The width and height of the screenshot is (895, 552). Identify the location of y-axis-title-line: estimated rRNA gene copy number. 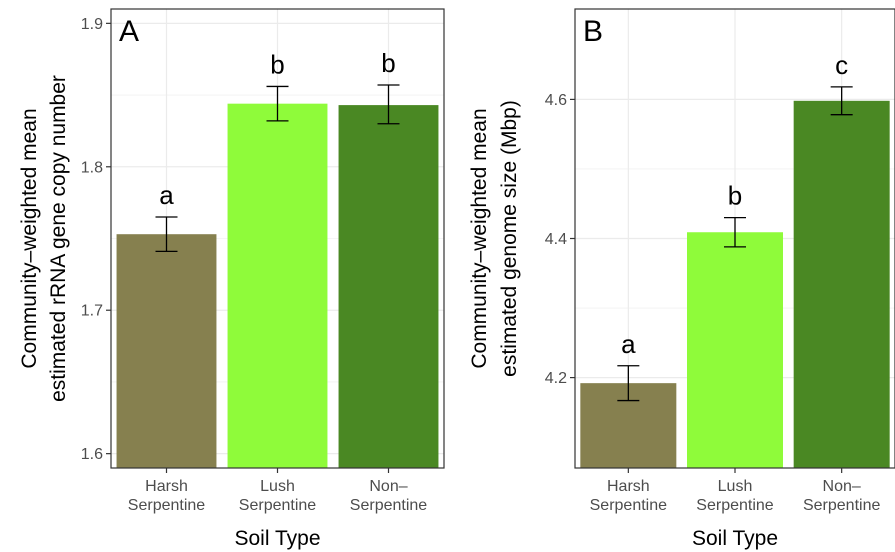
(58, 238).